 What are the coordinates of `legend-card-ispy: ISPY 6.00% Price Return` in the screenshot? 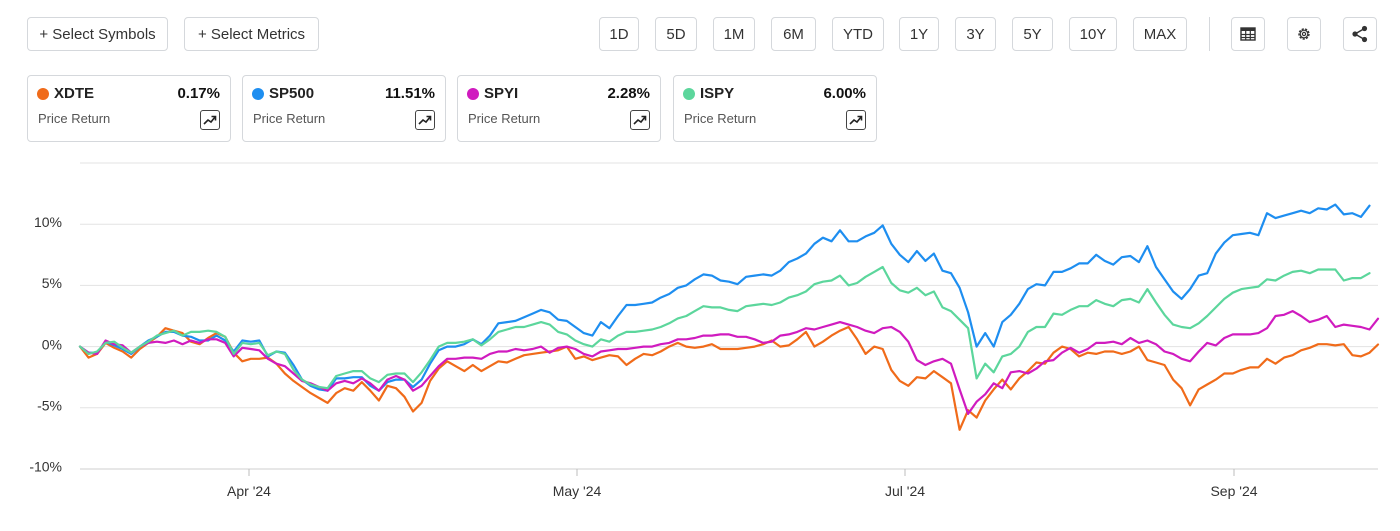 It's located at (775, 108).